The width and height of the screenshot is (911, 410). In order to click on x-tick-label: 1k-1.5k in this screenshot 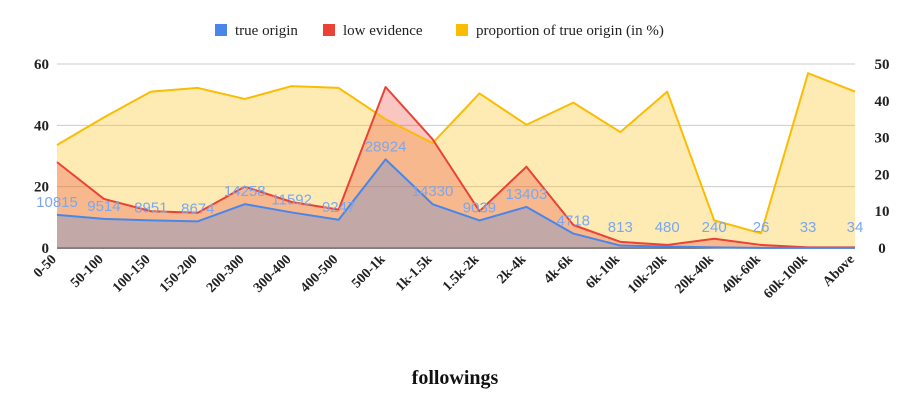, I will do `click(414, 273)`.